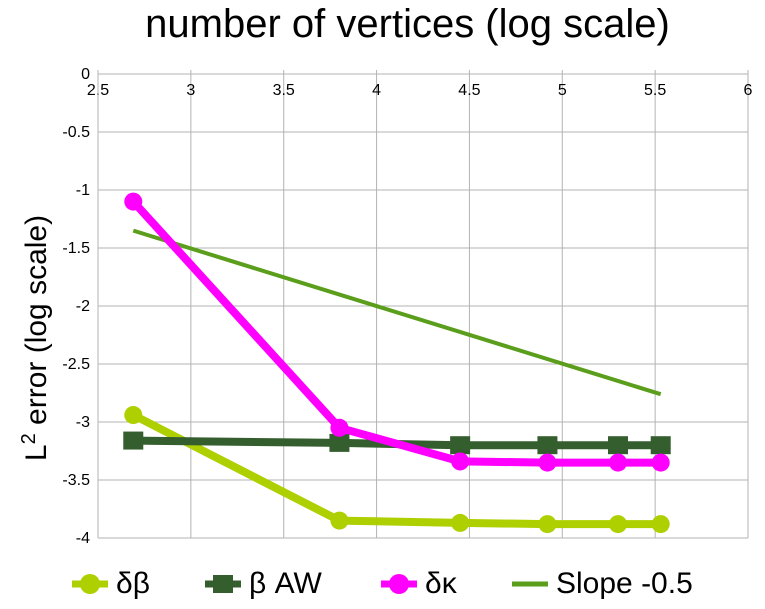 The height and width of the screenshot is (609, 765). Describe the element at coordinates (285, 583) in the screenshot. I see `legend-label-beta-aw: β AW` at that location.